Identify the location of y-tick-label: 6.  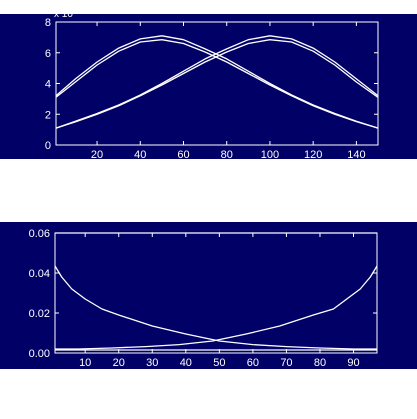
(48, 54).